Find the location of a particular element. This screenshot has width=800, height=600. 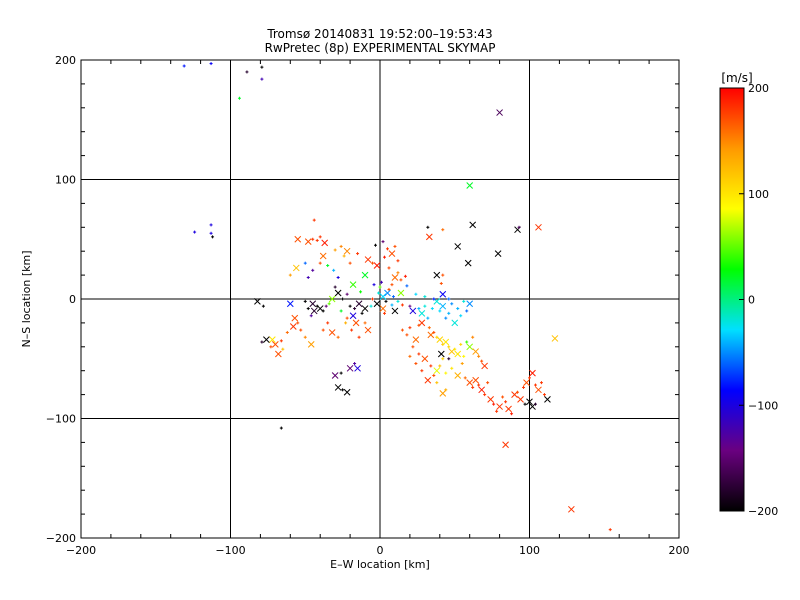

colorbar-tick-label: 200 is located at coordinates (758, 88).